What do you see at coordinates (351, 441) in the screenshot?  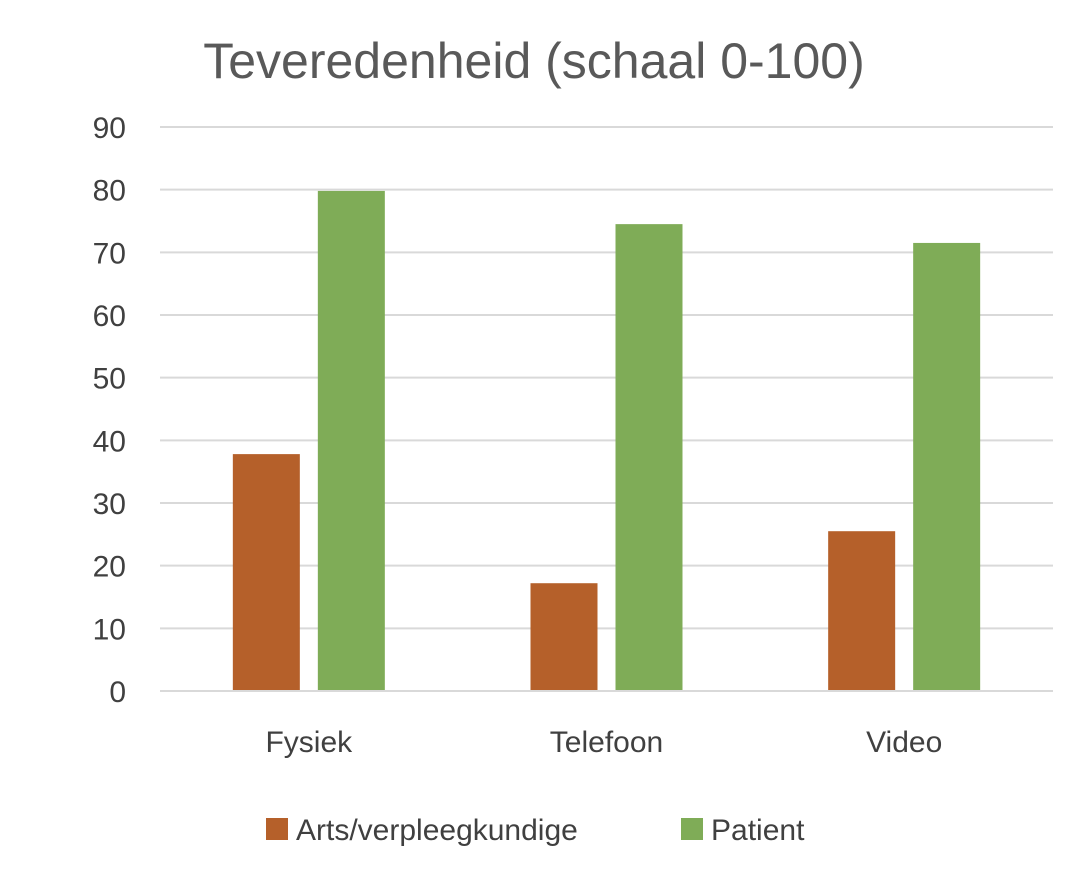 I see `bar-fysiek-patient` at bounding box center [351, 441].